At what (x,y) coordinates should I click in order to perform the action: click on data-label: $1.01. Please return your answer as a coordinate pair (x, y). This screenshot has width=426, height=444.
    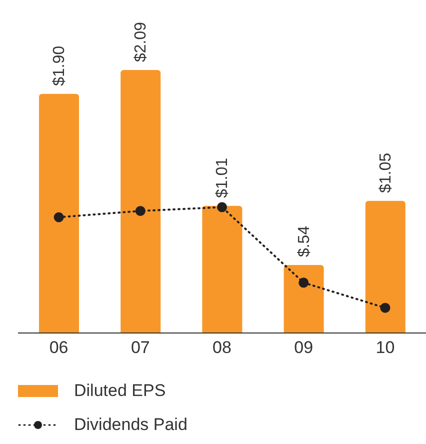
    Looking at the image, I should click on (223, 178).